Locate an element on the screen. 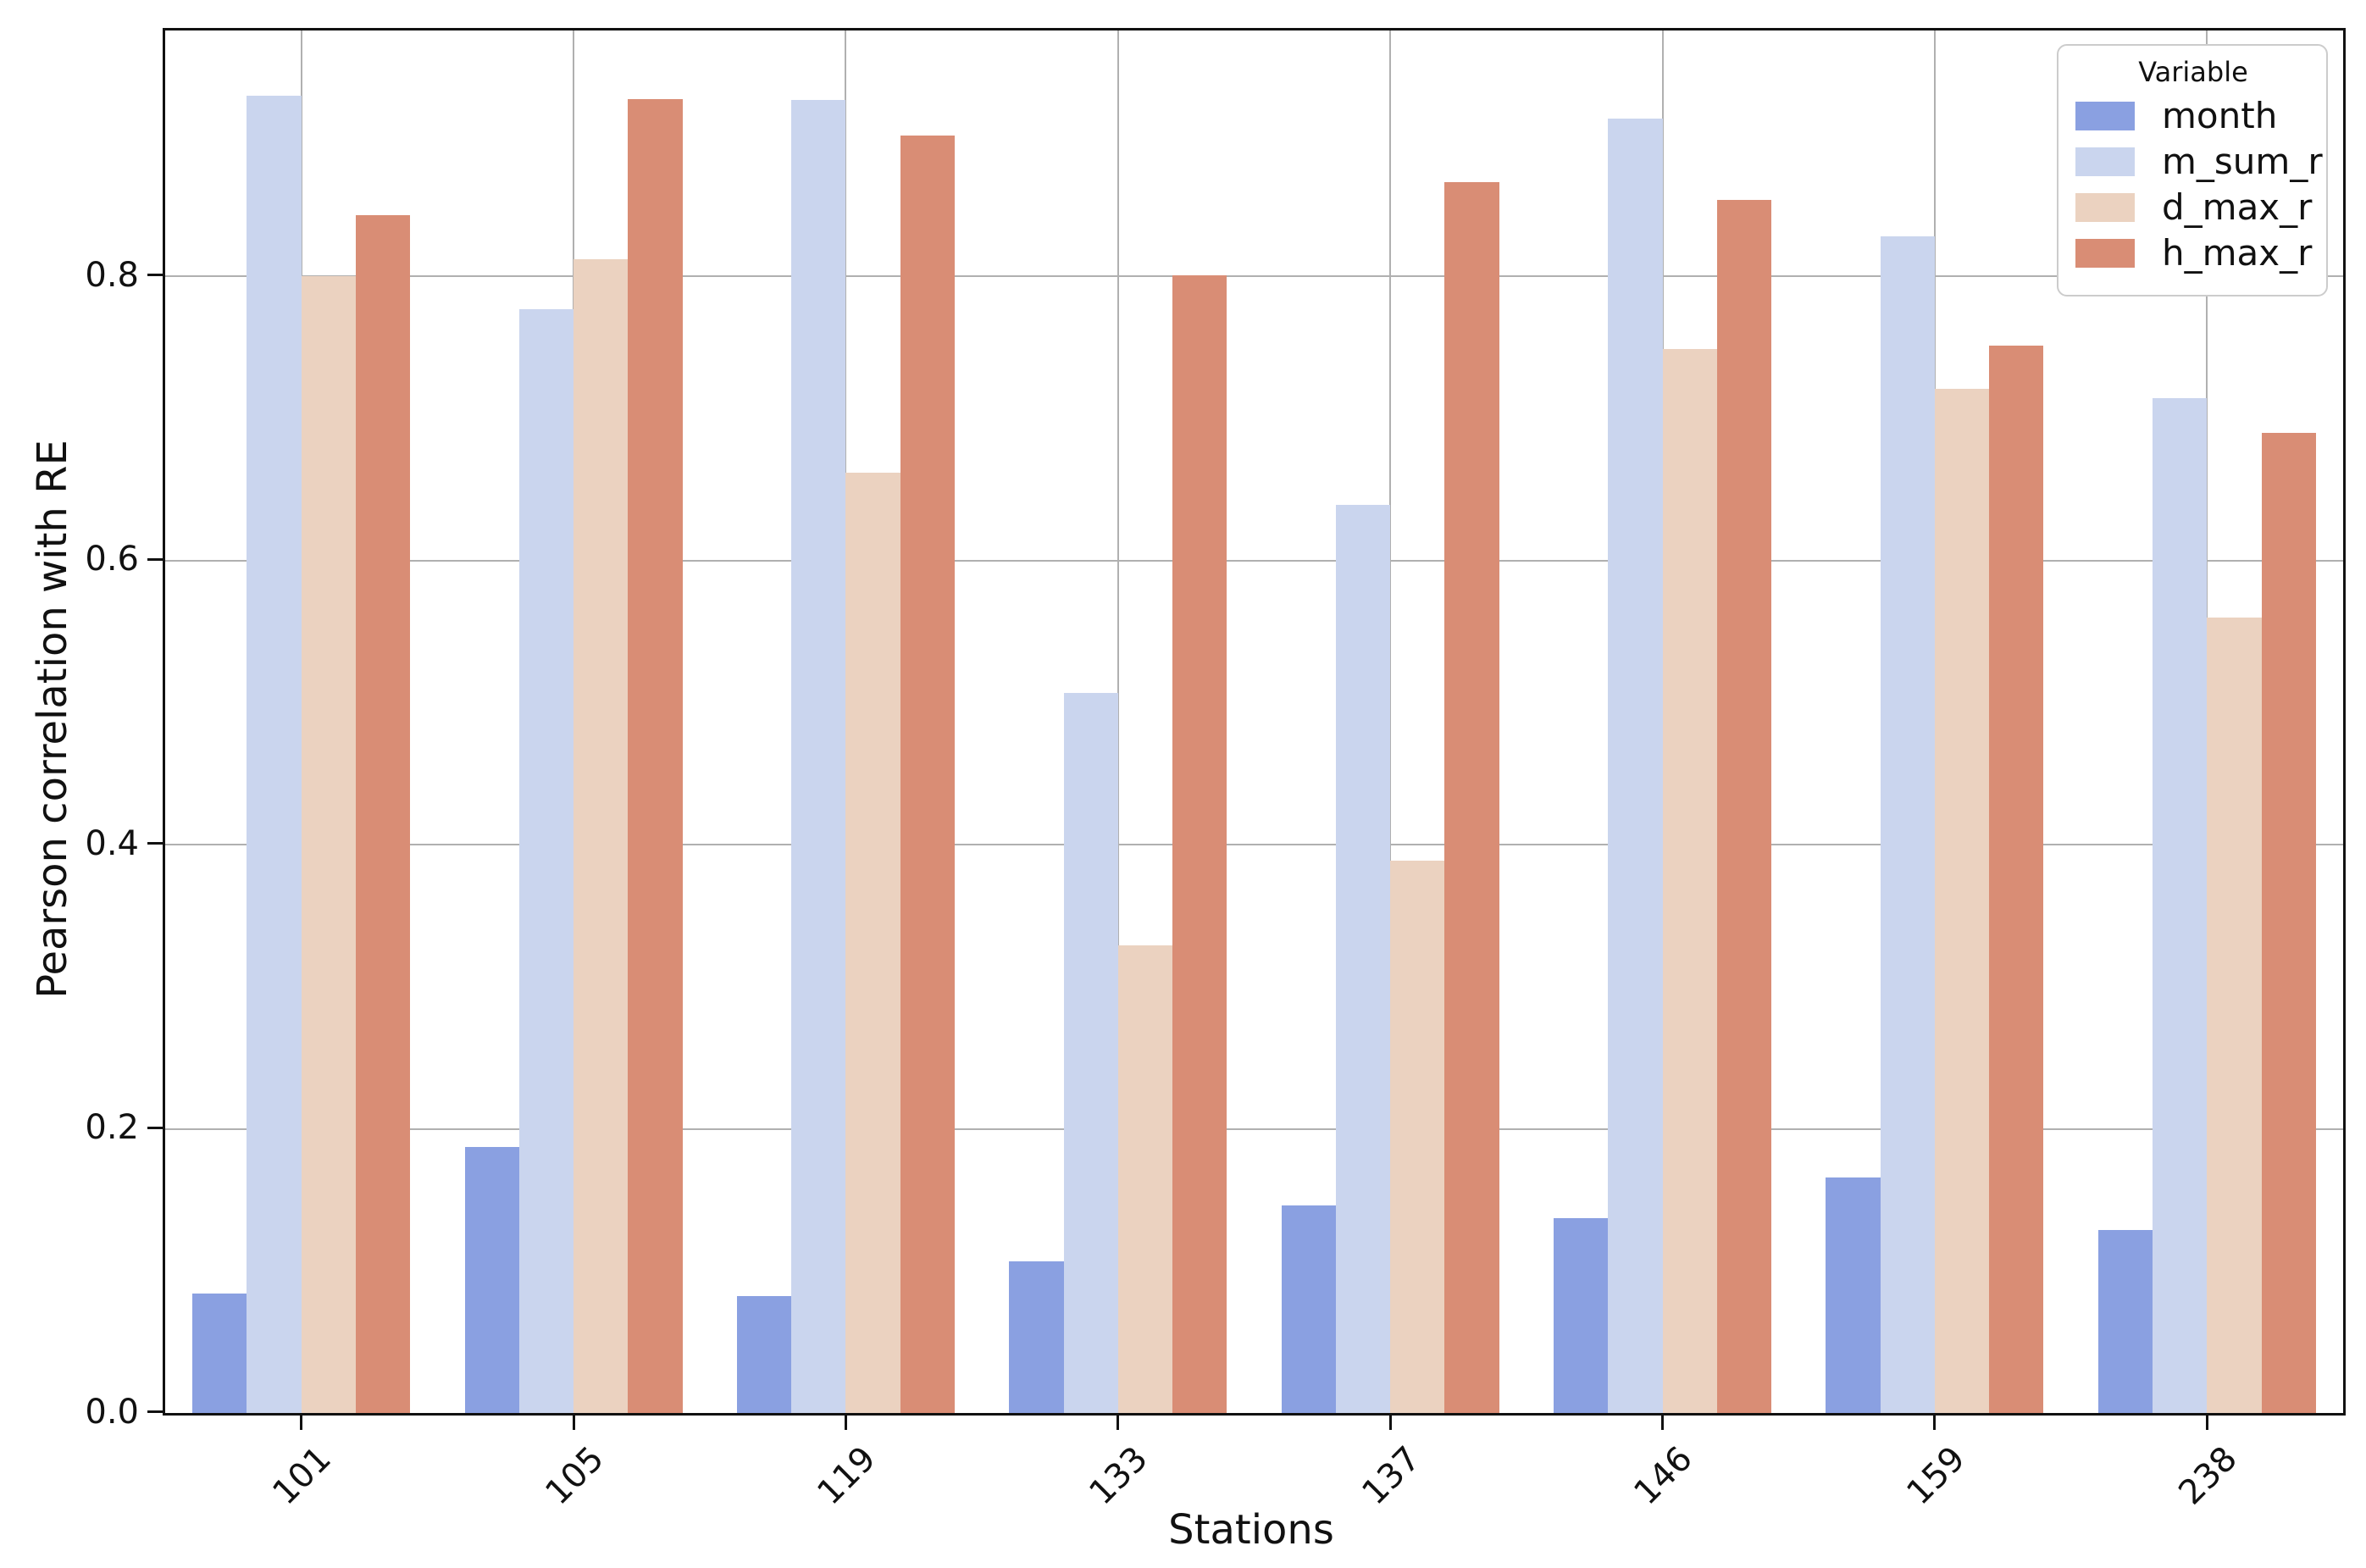  gridline-y-0.4 is located at coordinates (1254, 845).